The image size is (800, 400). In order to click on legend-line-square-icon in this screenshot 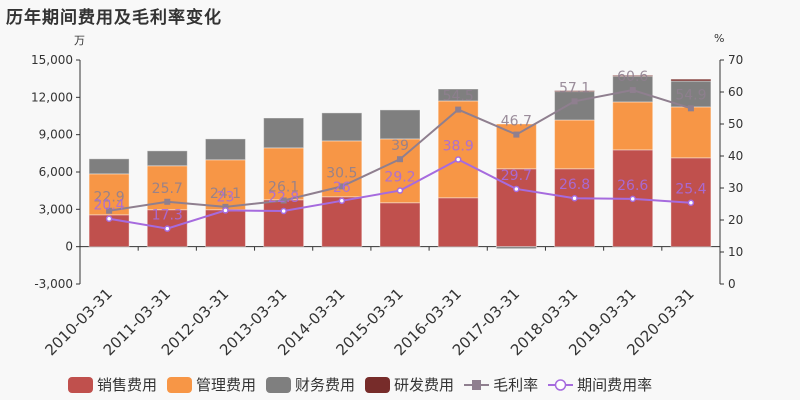, I will do `click(477, 384)`.